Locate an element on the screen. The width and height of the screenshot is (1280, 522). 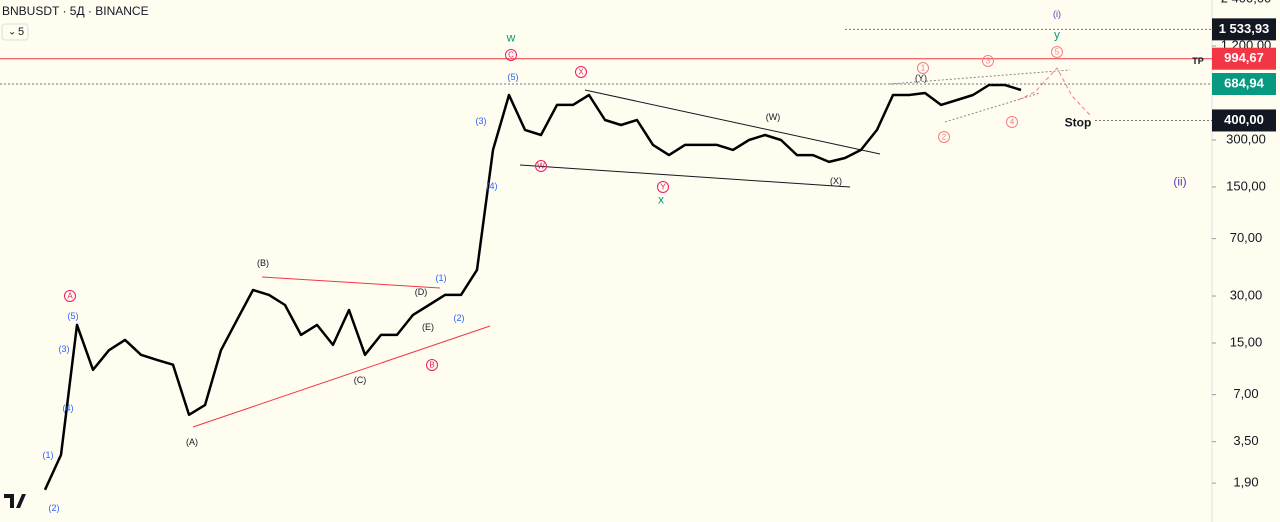
price-label: 1 533,93 is located at coordinates (1244, 28).